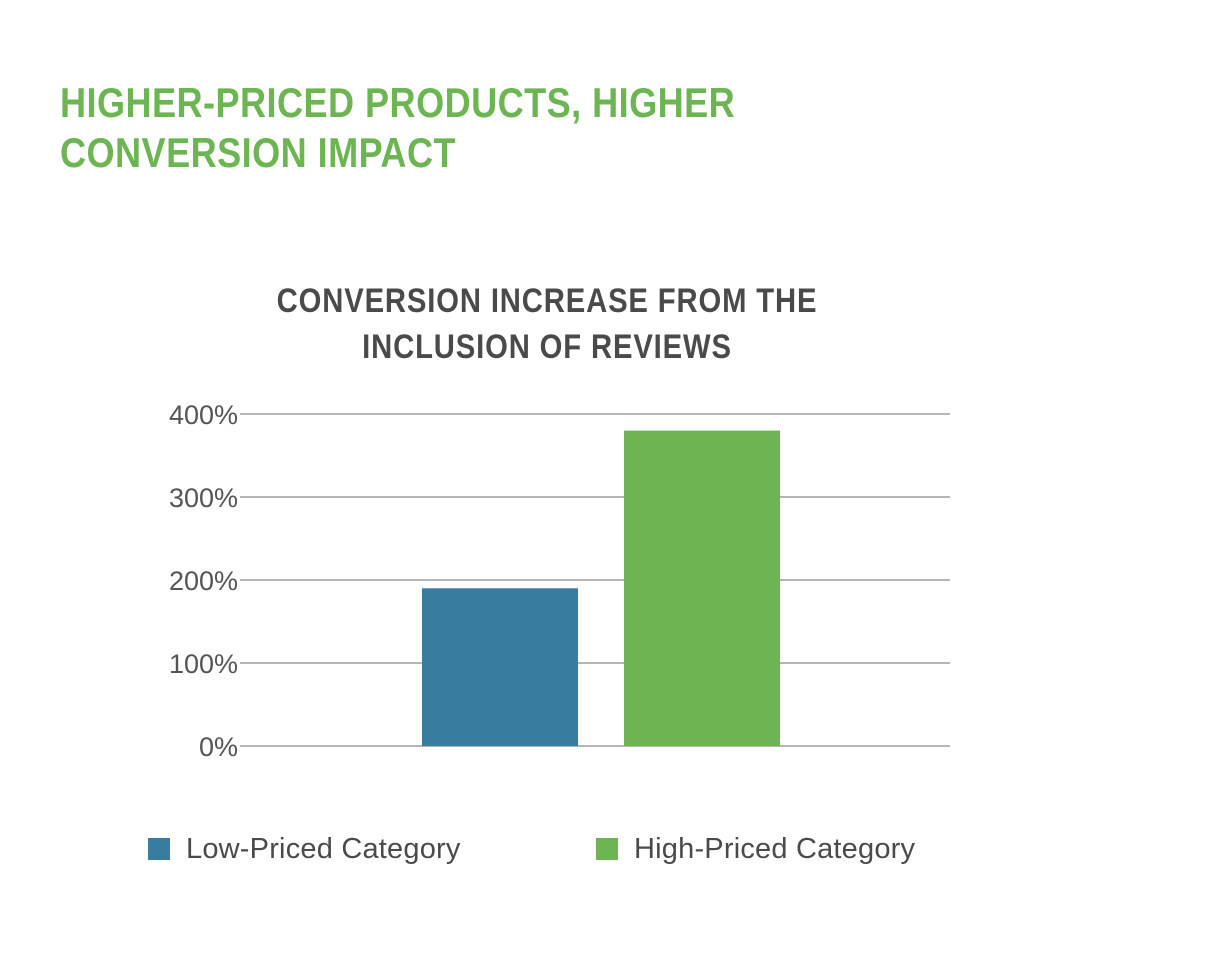 This screenshot has width=1206, height=974. Describe the element at coordinates (547, 301) in the screenshot. I see `chart-title-line-1: CONVERSION INCREASE FROM THE` at that location.